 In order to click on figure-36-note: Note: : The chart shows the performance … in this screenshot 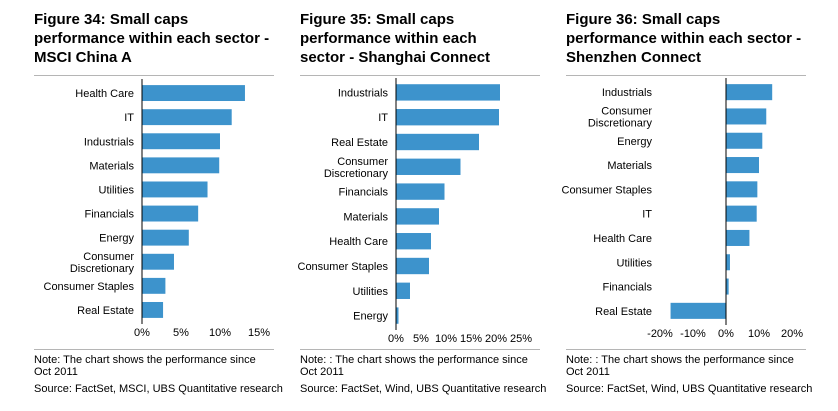, I will do `click(680, 366)`.